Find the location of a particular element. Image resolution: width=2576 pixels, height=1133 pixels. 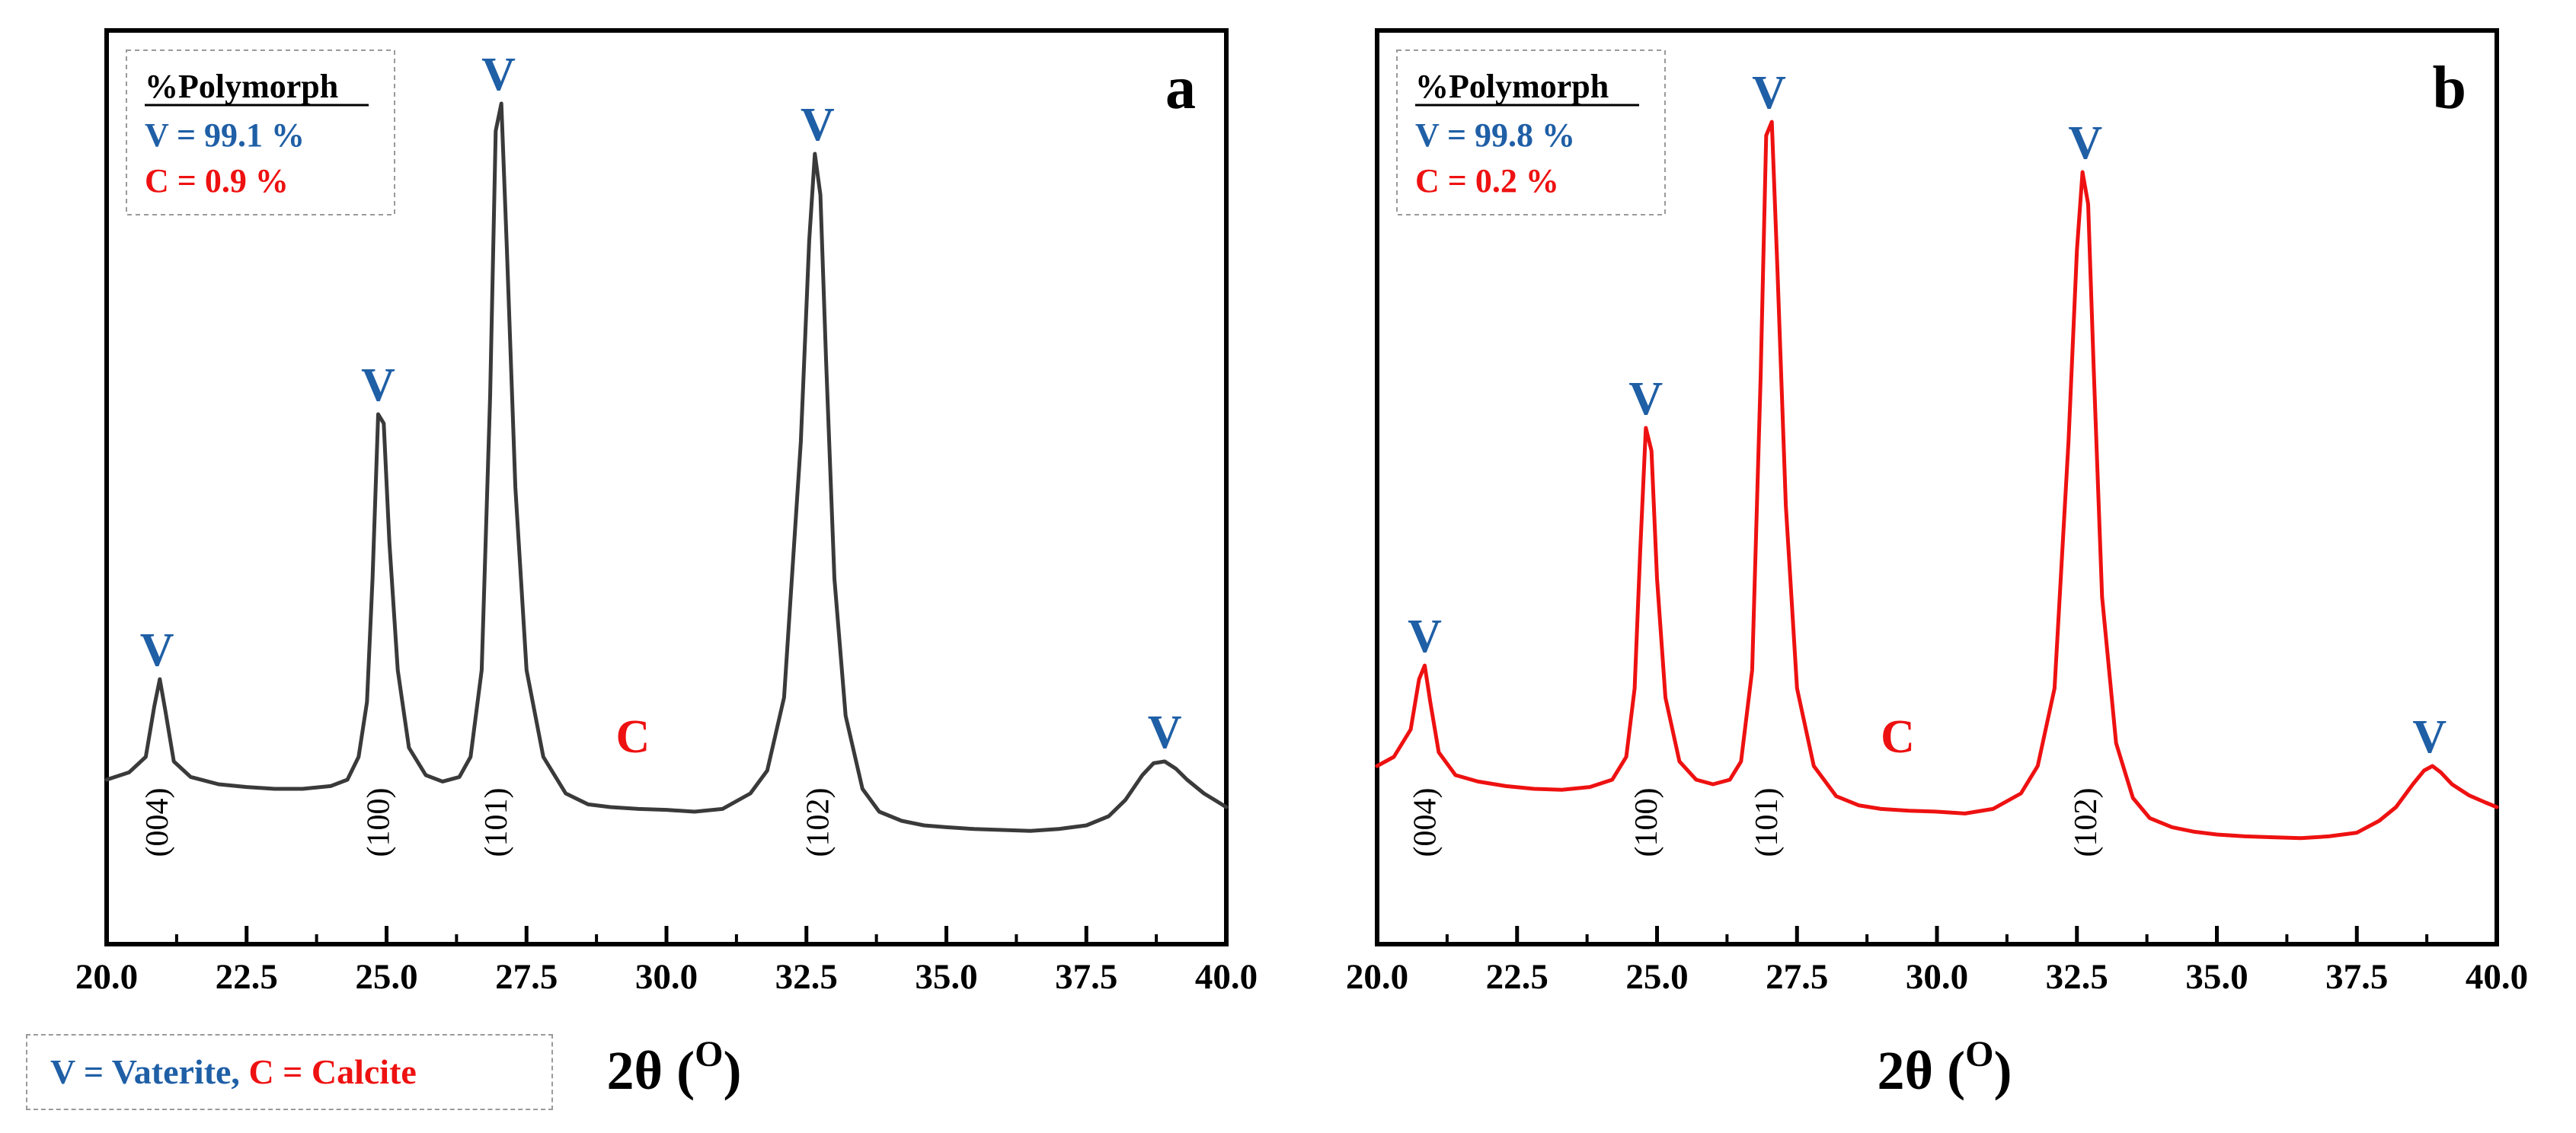

polymorph-v-a: V = 99.1 % is located at coordinates (225, 135).